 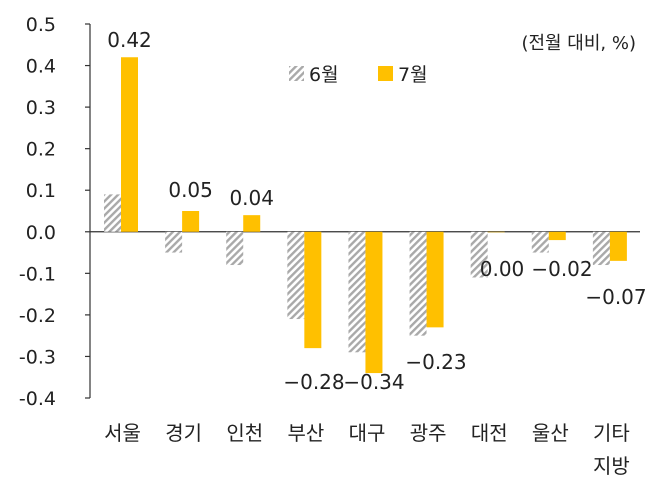 I want to click on data-label-jul: −0.28, so click(x=313, y=382).